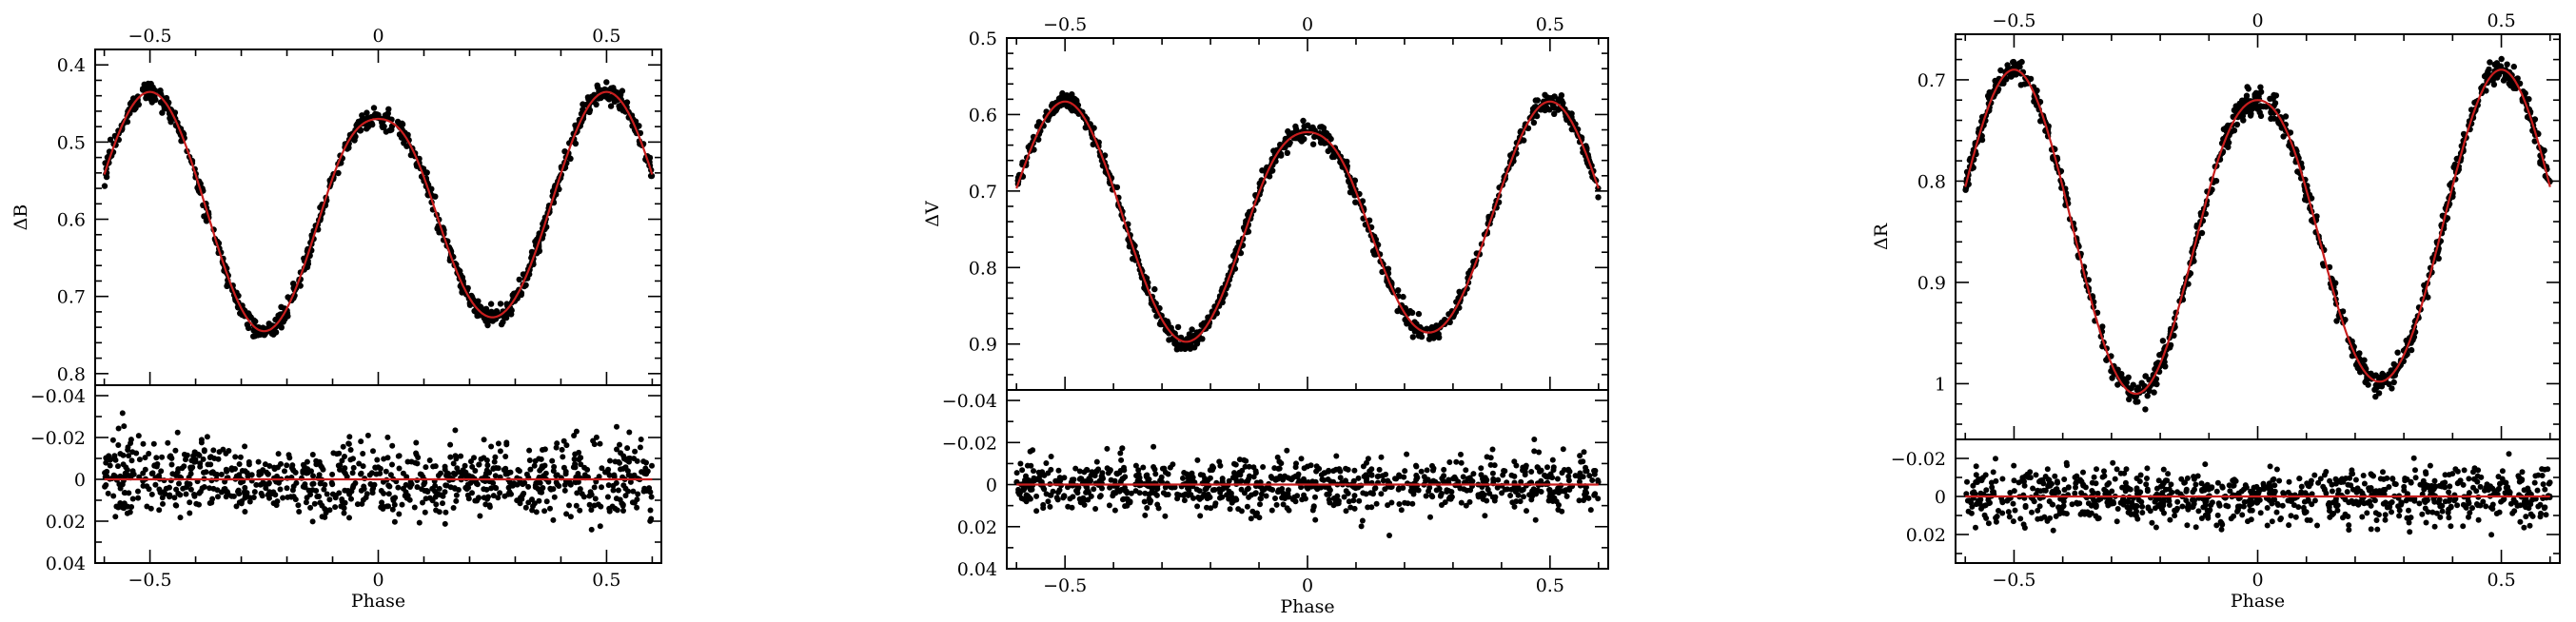 The image size is (2576, 622). Describe the element at coordinates (983, 268) in the screenshot. I see `y-tick-label: 0.8` at that location.